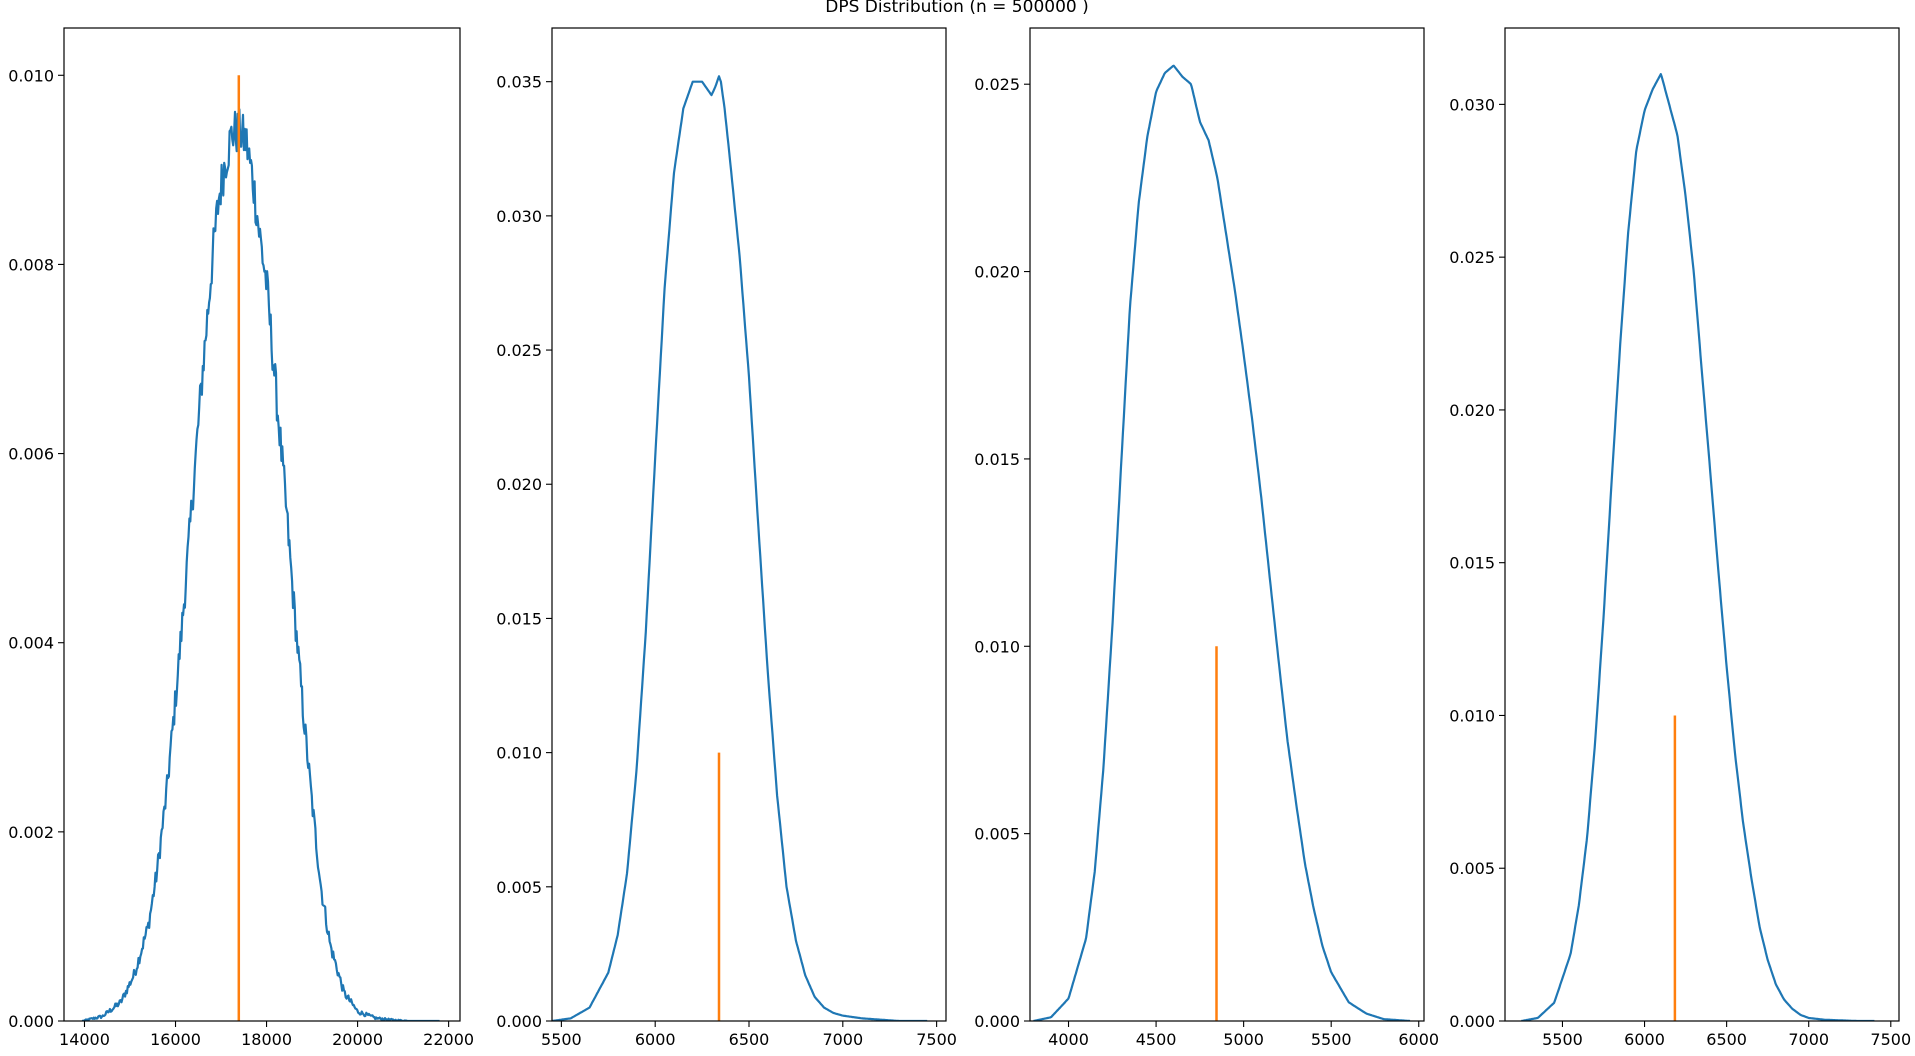 Image resolution: width=1915 pixels, height=1056 pixels. I want to click on x-tick-label: 22000, so click(448, 1039).